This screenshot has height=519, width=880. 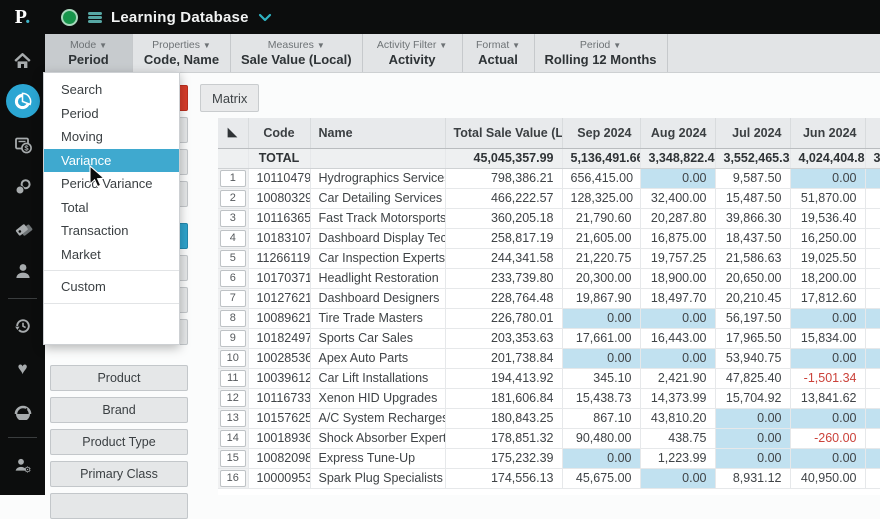 I want to click on name-cell: Shock Absorber Experts, so click(x=377, y=438).